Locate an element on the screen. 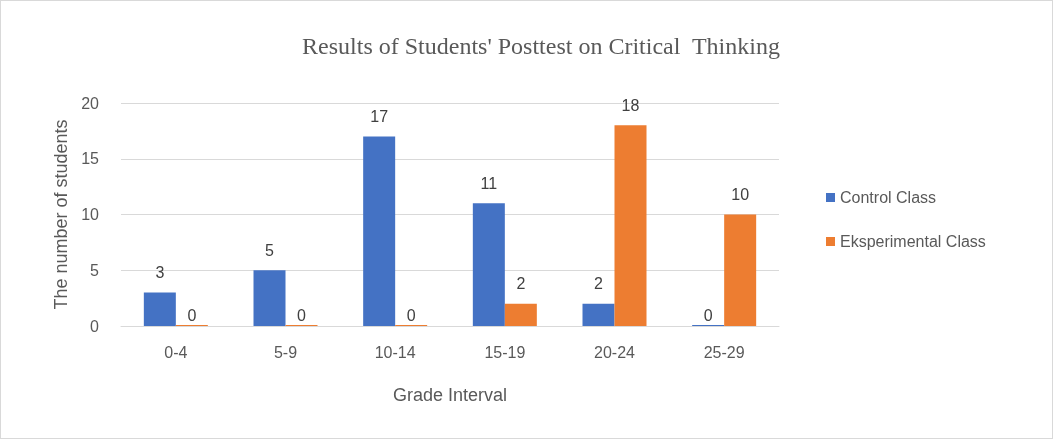 The height and width of the screenshot is (439, 1053). data-label: 5 is located at coordinates (270, 250).